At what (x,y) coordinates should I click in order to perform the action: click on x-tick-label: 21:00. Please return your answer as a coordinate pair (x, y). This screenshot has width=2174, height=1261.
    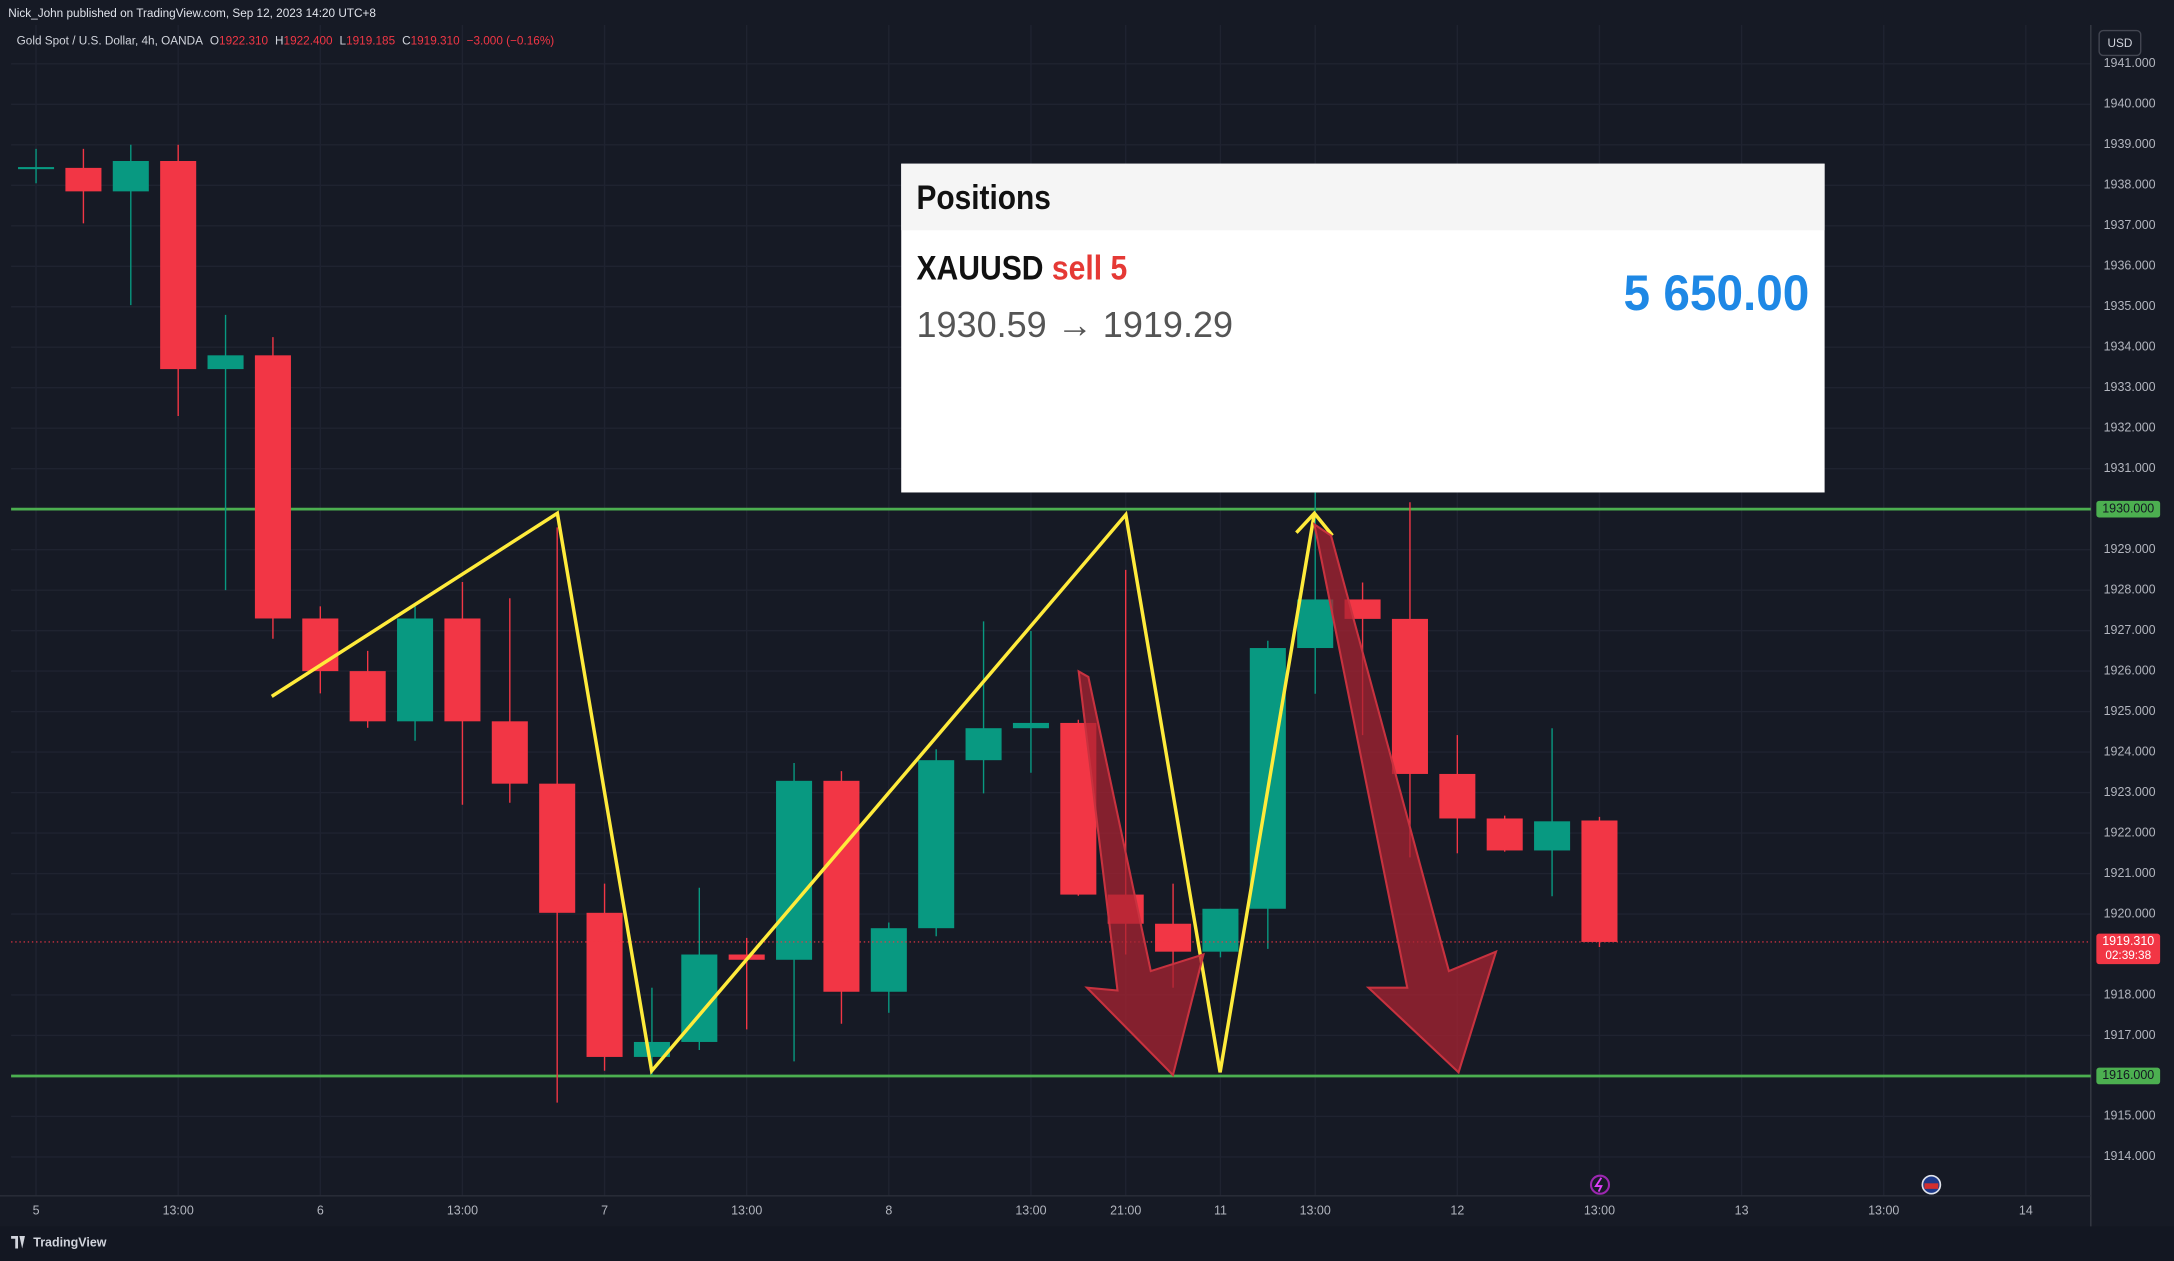
    Looking at the image, I should click on (1125, 1210).